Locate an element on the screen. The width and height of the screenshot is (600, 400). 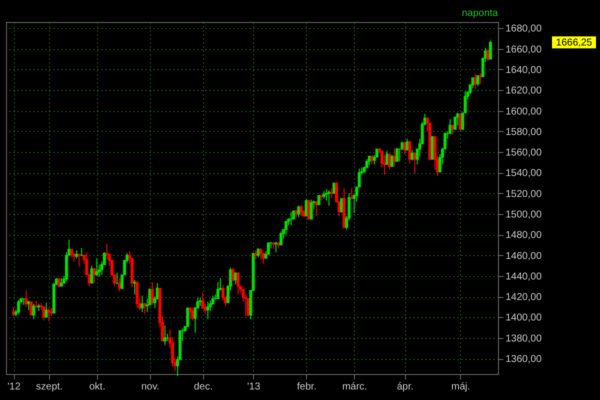
x-tick-label: nov. is located at coordinates (150, 387).